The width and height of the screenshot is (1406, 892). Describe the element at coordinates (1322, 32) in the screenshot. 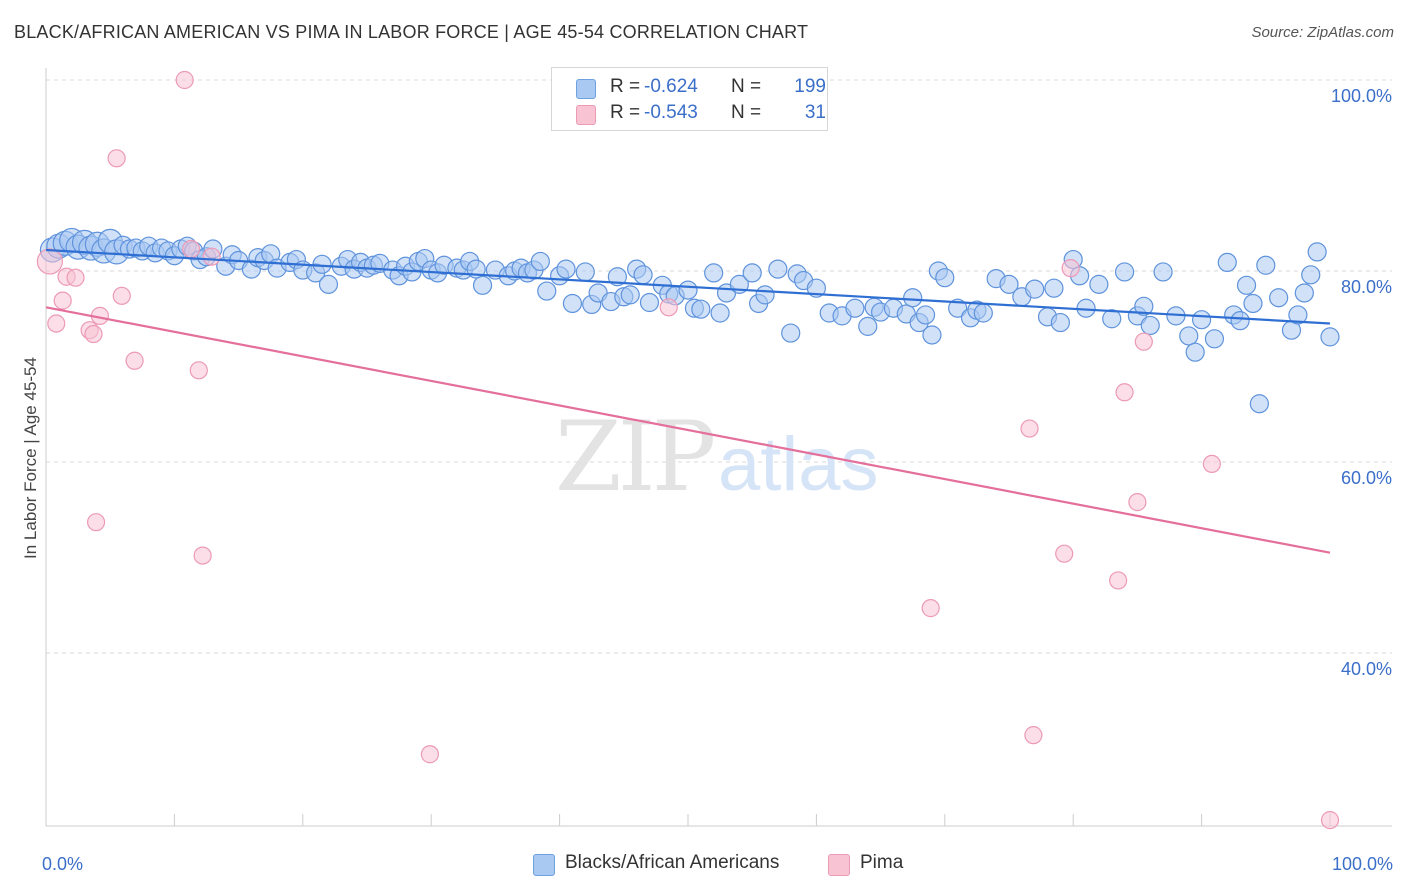

I see `source-label: Source: ZipAtlas.com` at that location.